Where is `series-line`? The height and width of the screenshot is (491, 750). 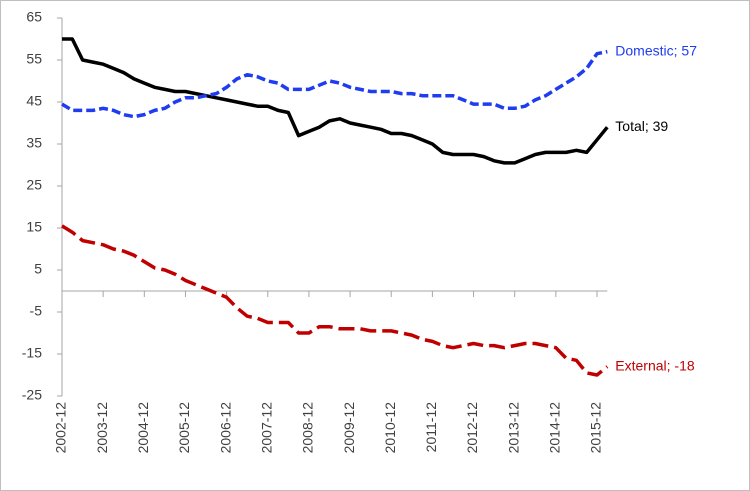
series-line is located at coordinates (334, 84).